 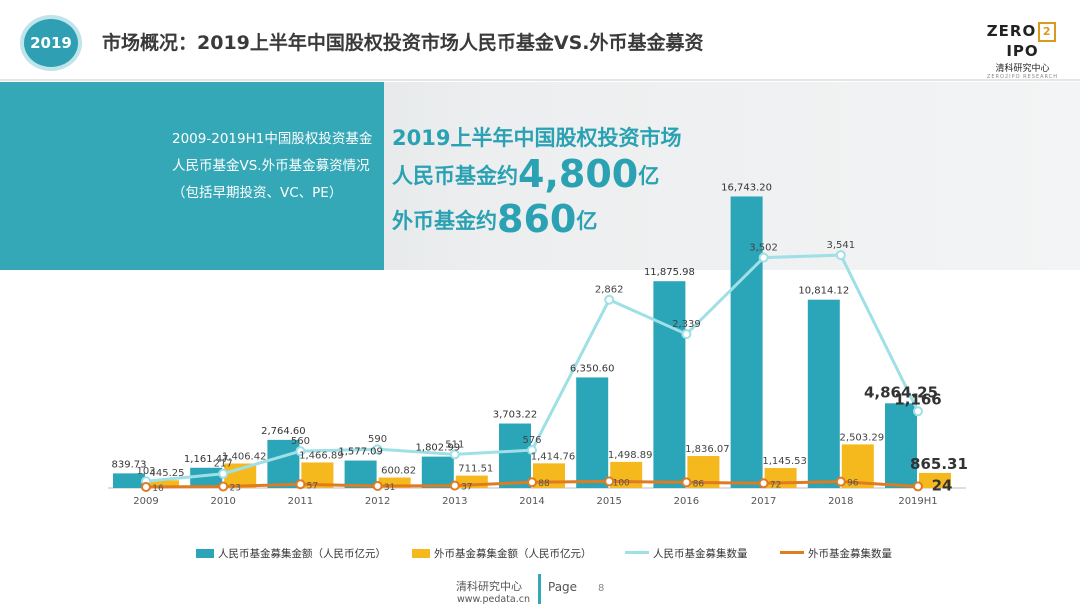 I want to click on x-tick-label-2012: 2012, so click(x=377, y=501).